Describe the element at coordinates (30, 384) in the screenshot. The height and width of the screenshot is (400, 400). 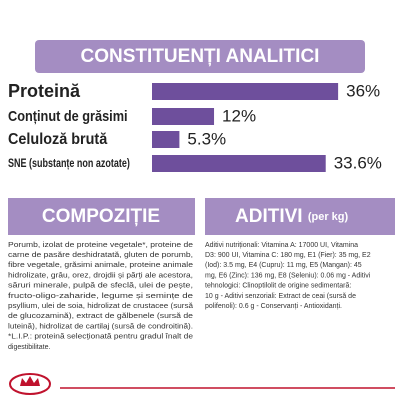
I see `logo` at that location.